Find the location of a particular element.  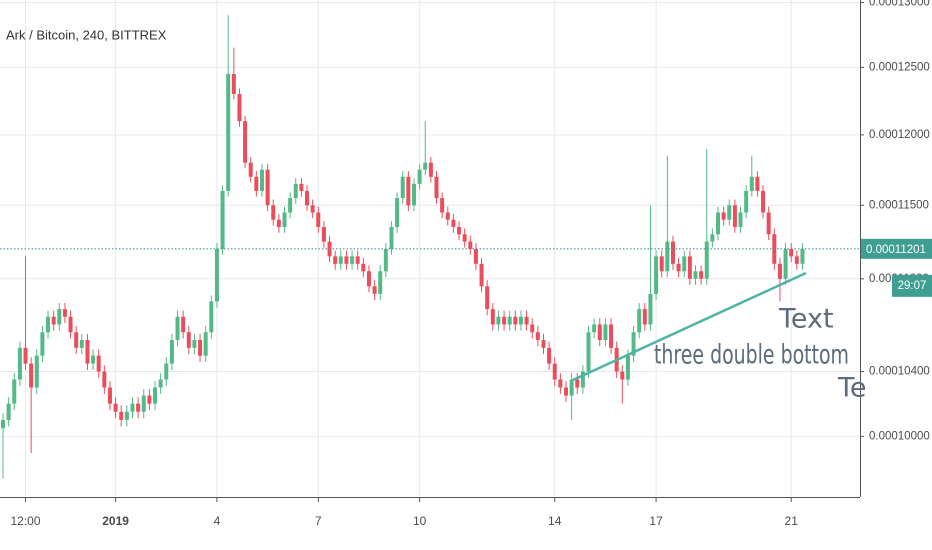

y-tick-label: 0.00011500 is located at coordinates (899, 205).